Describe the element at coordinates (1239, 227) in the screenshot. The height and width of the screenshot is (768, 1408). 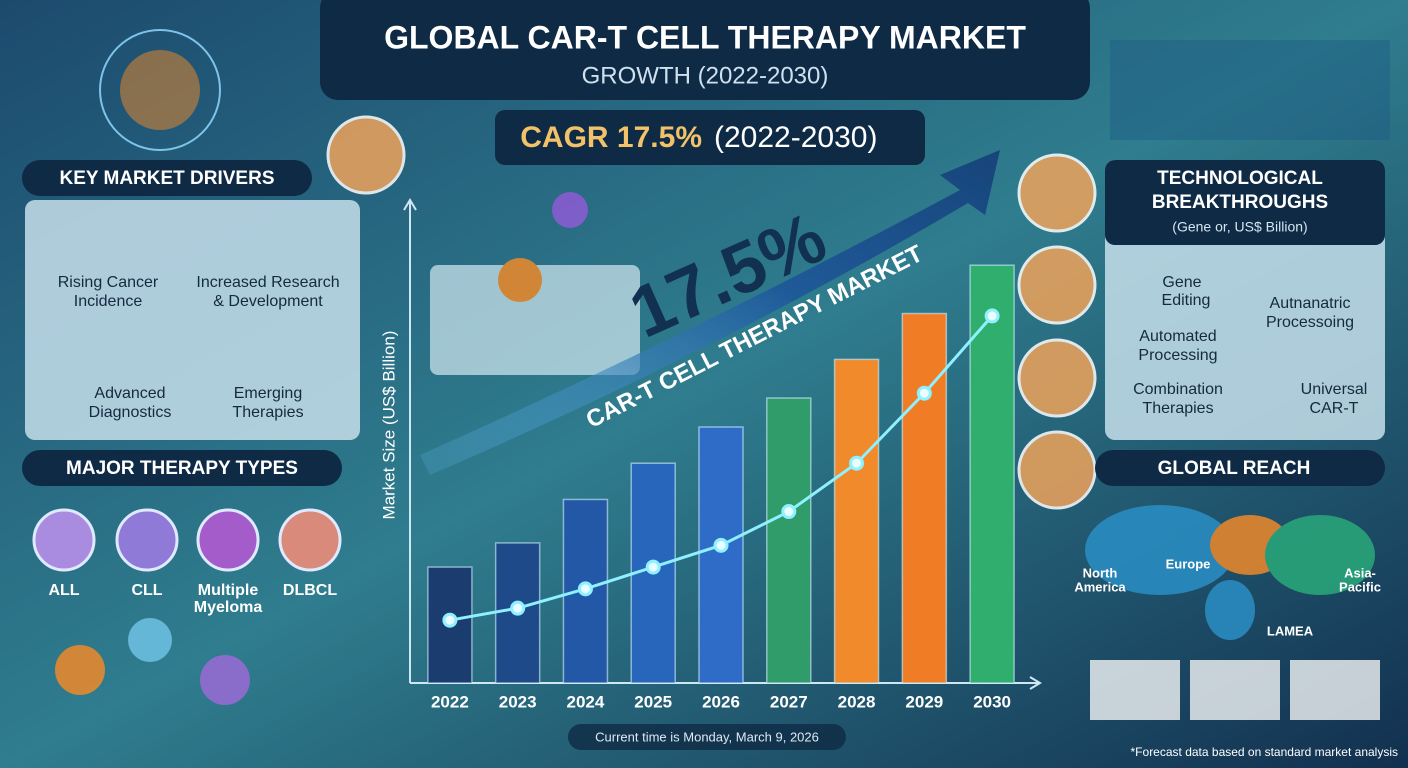
I see `tech-subtitle: (Gene or, US$ Billion)` at that location.